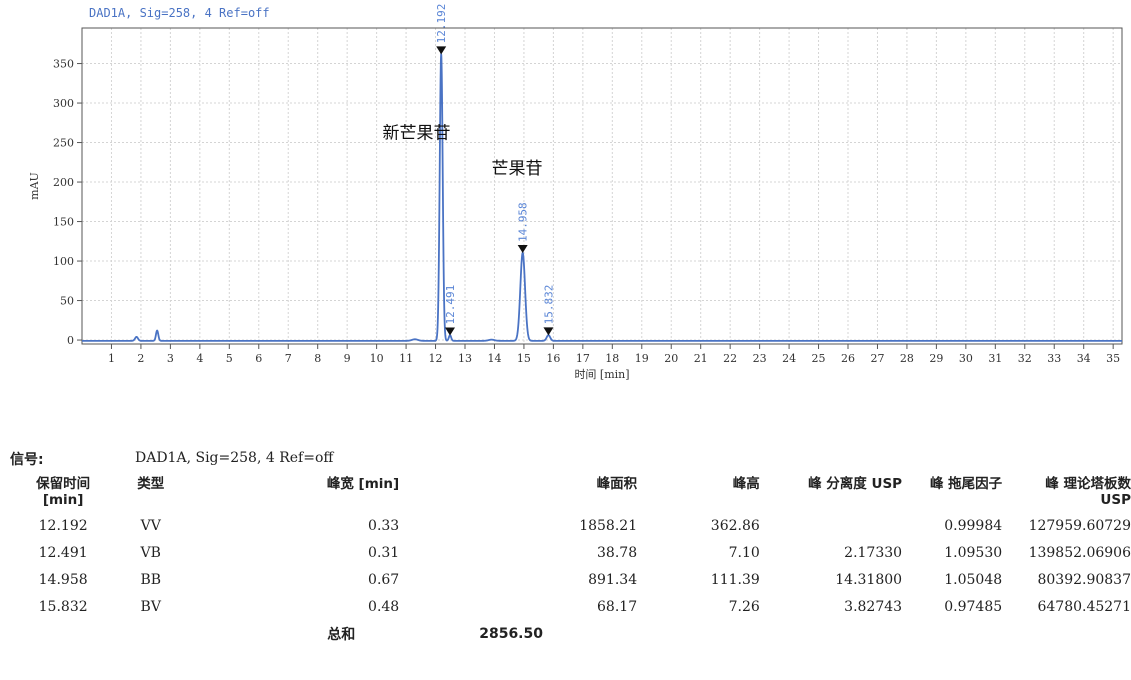 The height and width of the screenshot is (680, 1131). Describe the element at coordinates (973, 525) in the screenshot. I see `cell-tailing: 0.99984` at that location.